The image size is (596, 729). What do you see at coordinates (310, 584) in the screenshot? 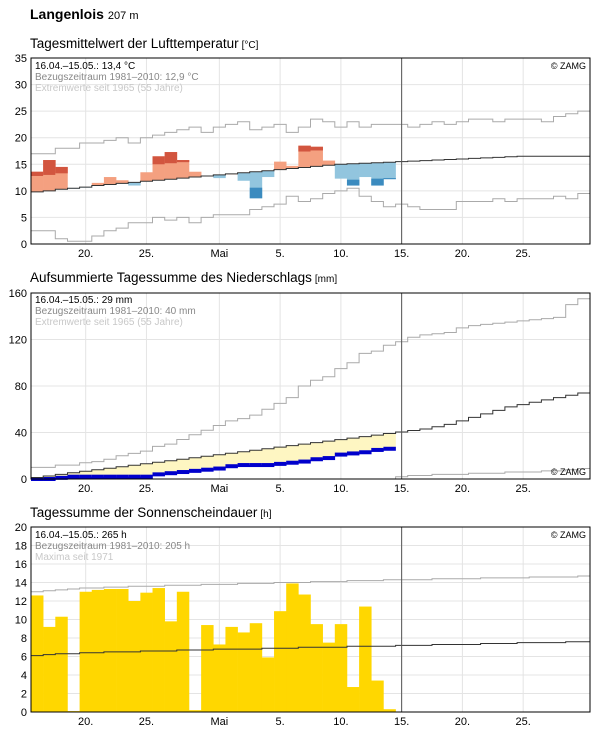
I see `sun-maxima-line` at bounding box center [310, 584].